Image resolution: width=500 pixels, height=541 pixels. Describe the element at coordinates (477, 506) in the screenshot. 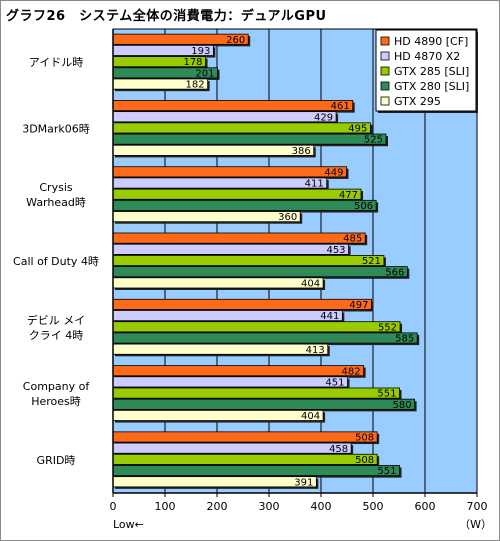

I see `x-tick-label: 700` at that location.